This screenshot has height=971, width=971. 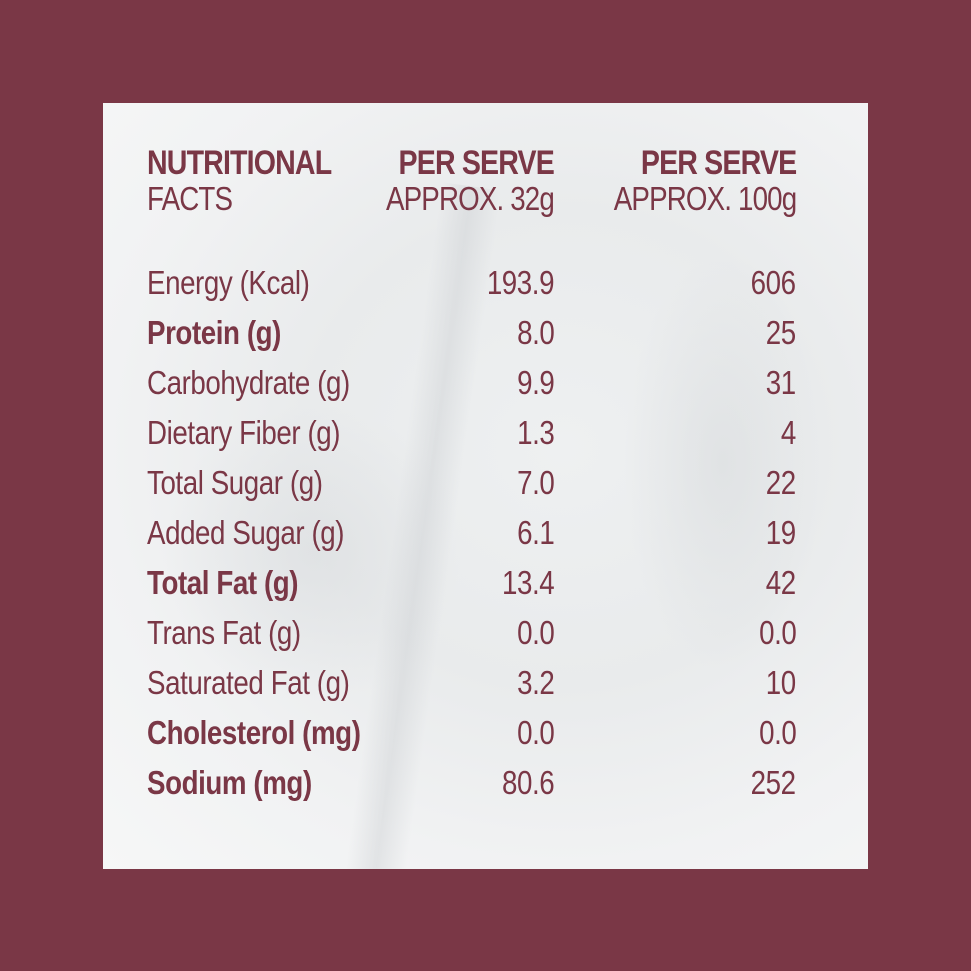 I want to click on value-per-32g: 3.2, so click(x=535, y=682).